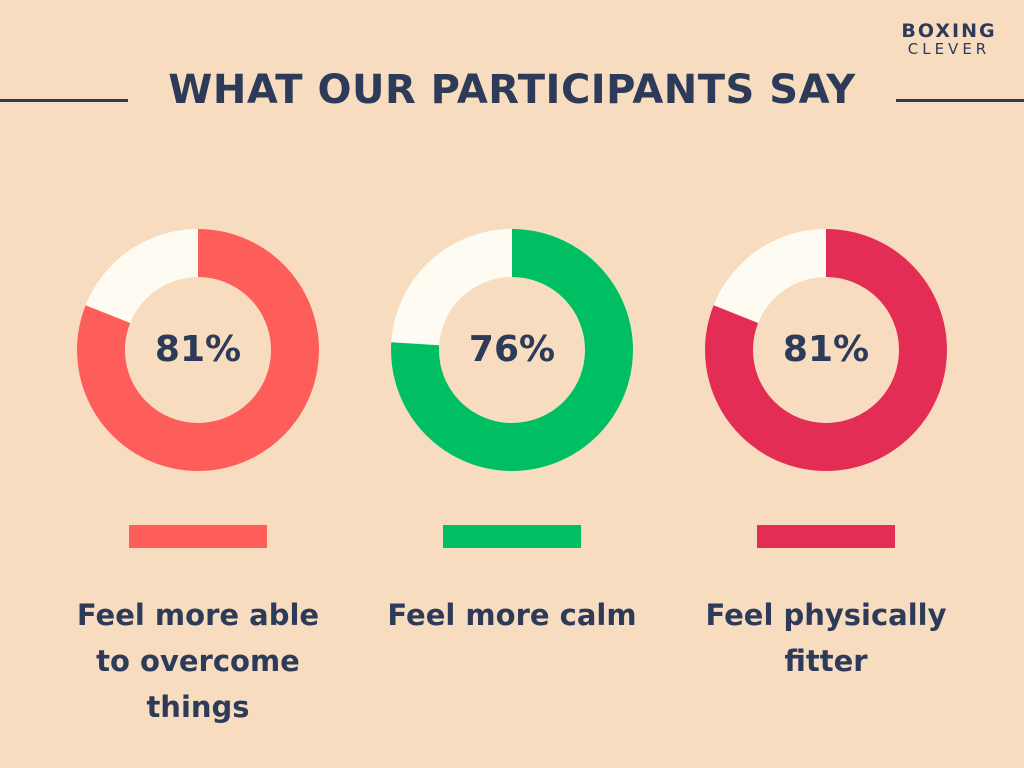 The image size is (1024, 768). I want to click on brand-logo: BOXING CLEVER, so click(949, 39).